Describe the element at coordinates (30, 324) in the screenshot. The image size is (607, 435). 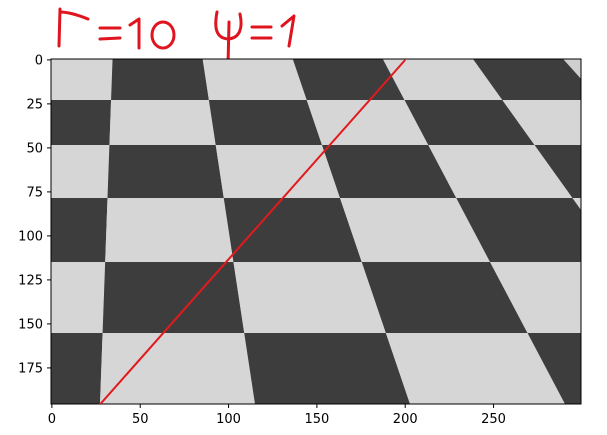
I see `y-tick-label: 150` at that location.